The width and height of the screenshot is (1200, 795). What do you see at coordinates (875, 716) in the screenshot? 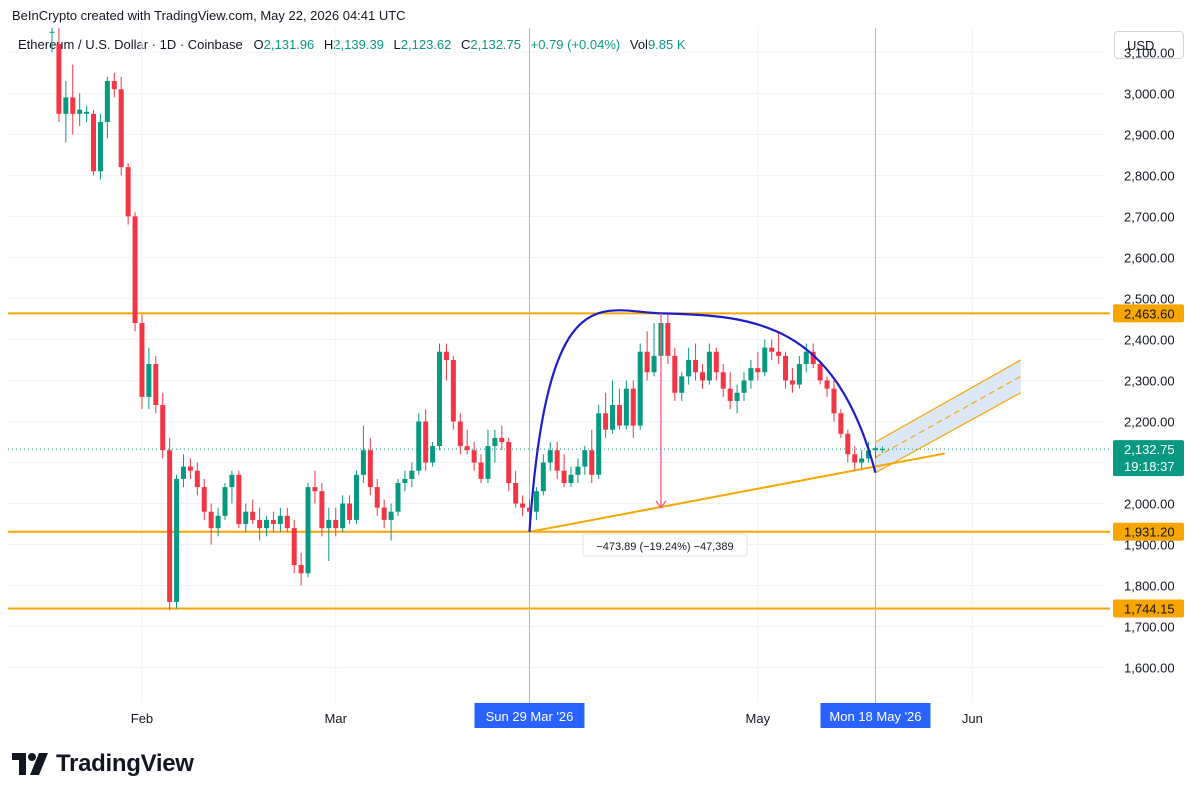
I see `crosshair-date-label: Mon 18 May '26` at bounding box center [875, 716].